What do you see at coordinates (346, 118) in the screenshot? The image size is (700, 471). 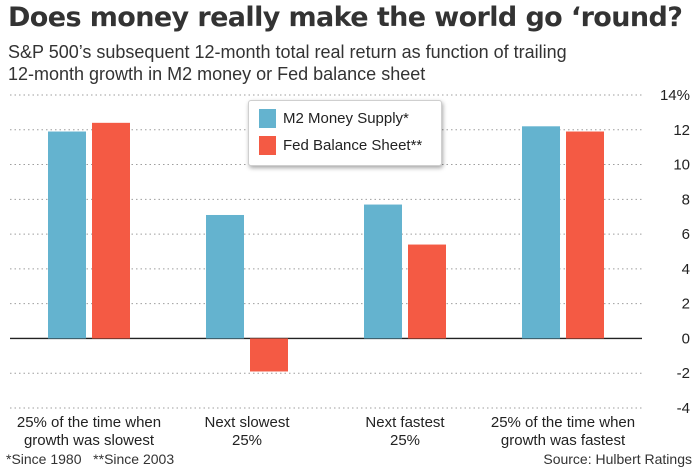 I see `legend-label-m2: M2 Money Supply*` at bounding box center [346, 118].